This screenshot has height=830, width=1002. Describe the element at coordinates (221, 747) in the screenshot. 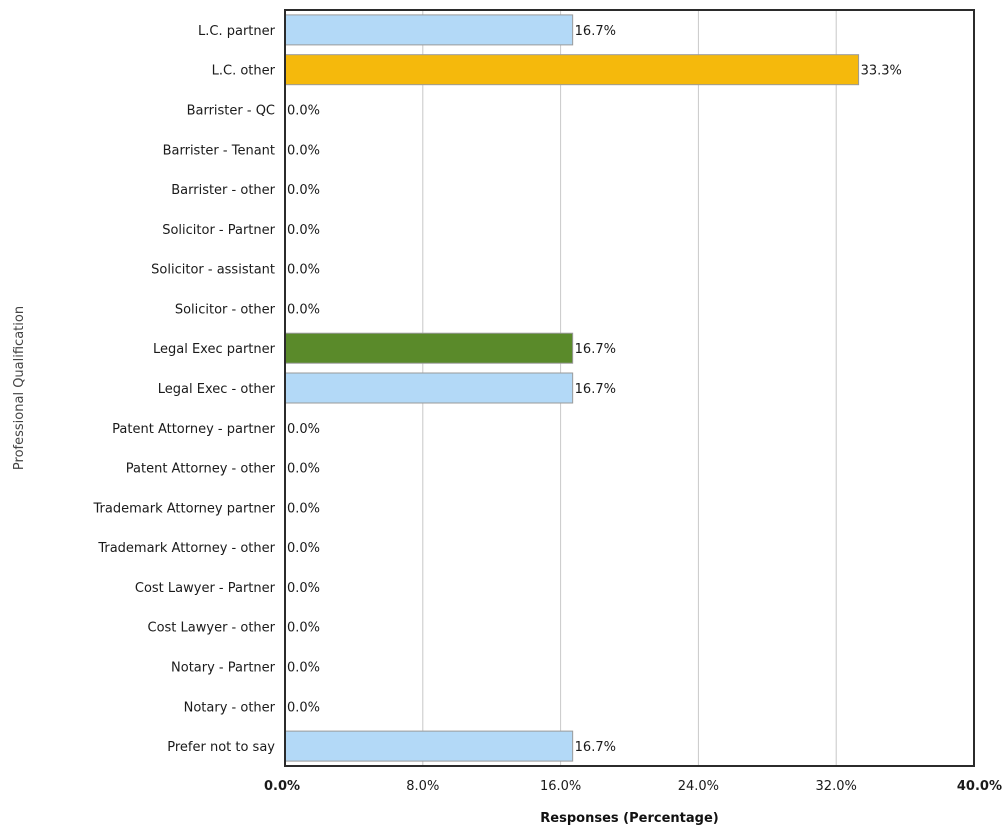

I see `category-label: Prefer not to say` at that location.